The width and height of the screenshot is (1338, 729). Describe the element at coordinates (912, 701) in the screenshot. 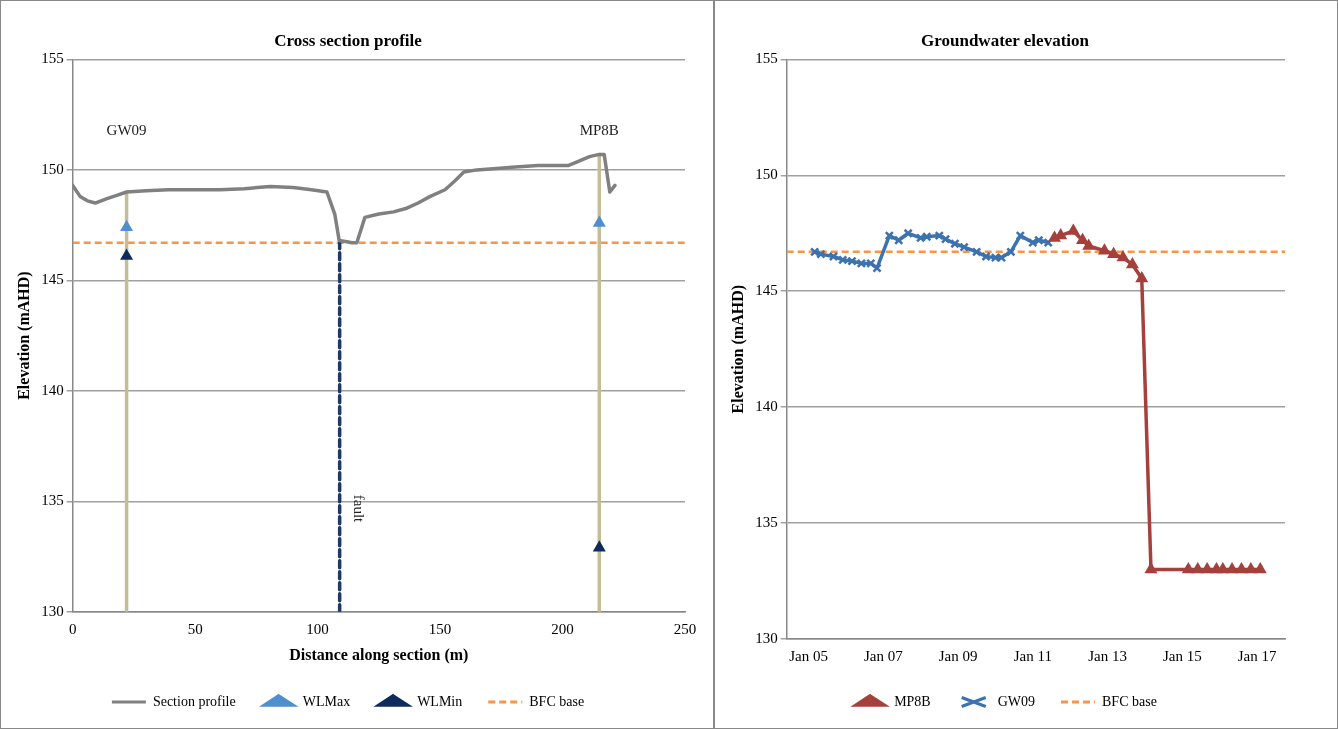

I see `legend-label: MP8B` at that location.